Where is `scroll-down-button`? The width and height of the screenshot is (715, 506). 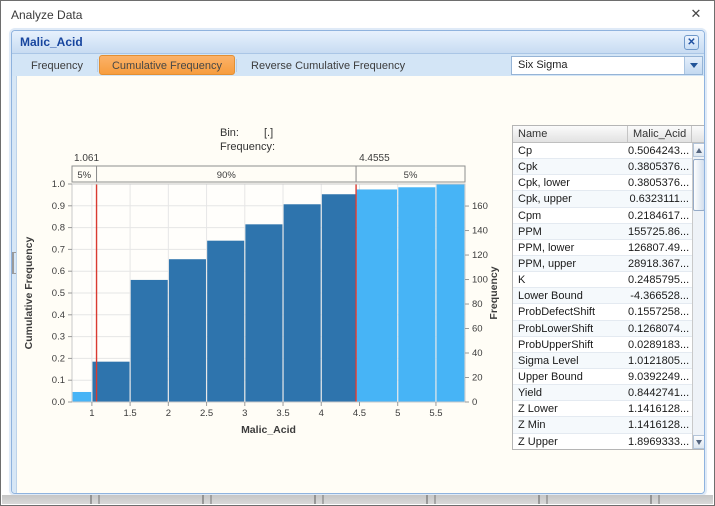
scroll-down-button is located at coordinates (698, 442).